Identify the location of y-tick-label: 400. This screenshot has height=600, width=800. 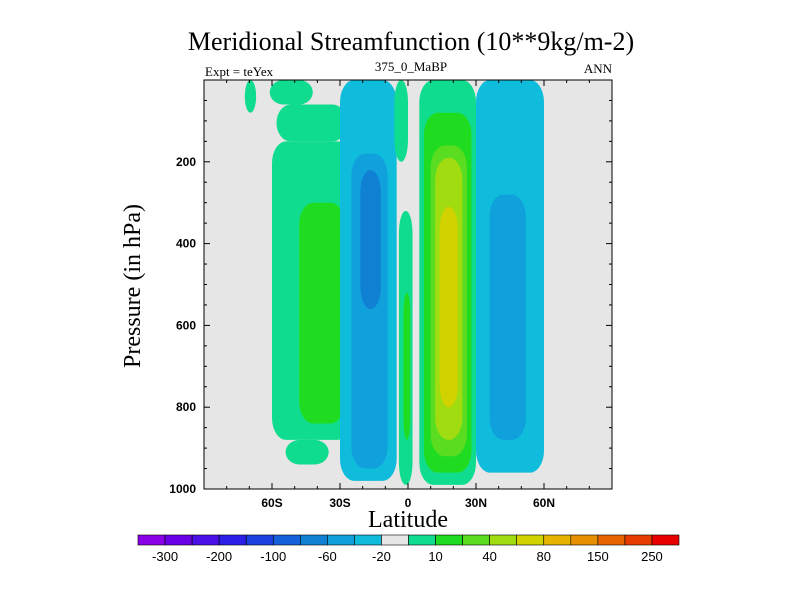
(186, 244).